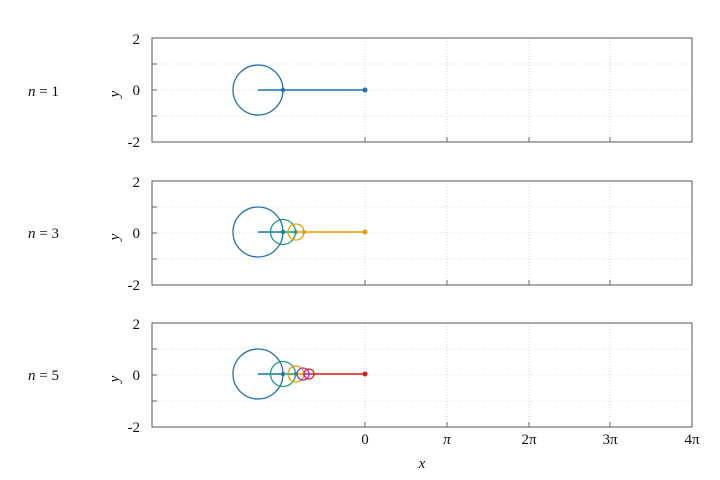 The height and width of the screenshot is (480, 720). I want to click on svg-text: n = 1, so click(43, 92).